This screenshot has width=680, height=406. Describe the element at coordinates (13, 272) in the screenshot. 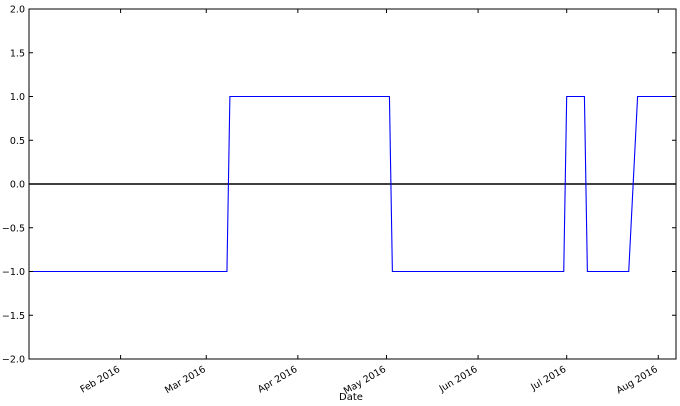

I see `y-tick-label: −1.0` at that location.